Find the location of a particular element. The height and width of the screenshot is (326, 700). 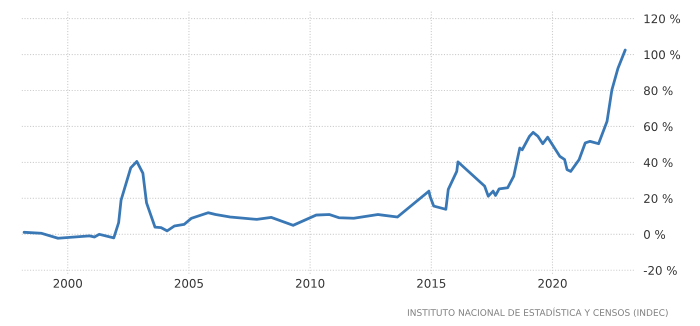

y-tick-label: 80 % is located at coordinates (658, 91).